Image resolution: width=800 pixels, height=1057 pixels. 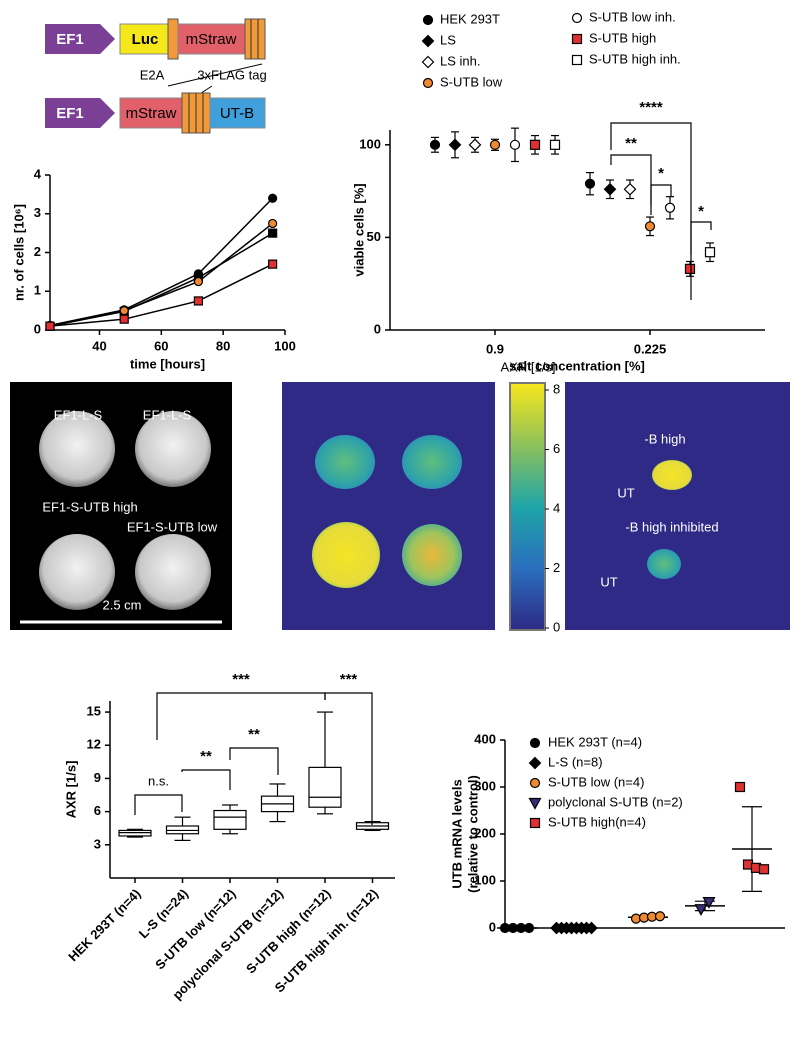 What do you see at coordinates (94, 744) in the screenshot?
I see `y-tick-label: 12` at bounding box center [94, 744].